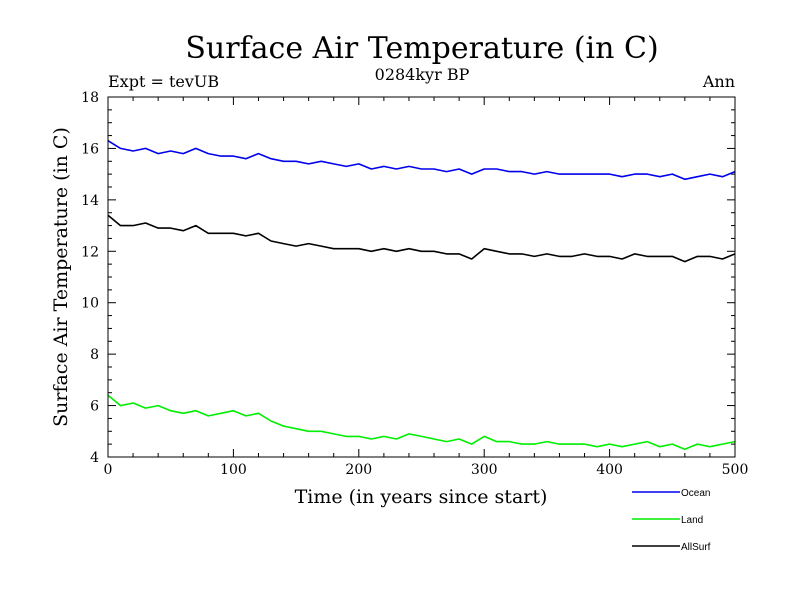  What do you see at coordinates (90, 98) in the screenshot?
I see `y-tick-label: 18` at bounding box center [90, 98].